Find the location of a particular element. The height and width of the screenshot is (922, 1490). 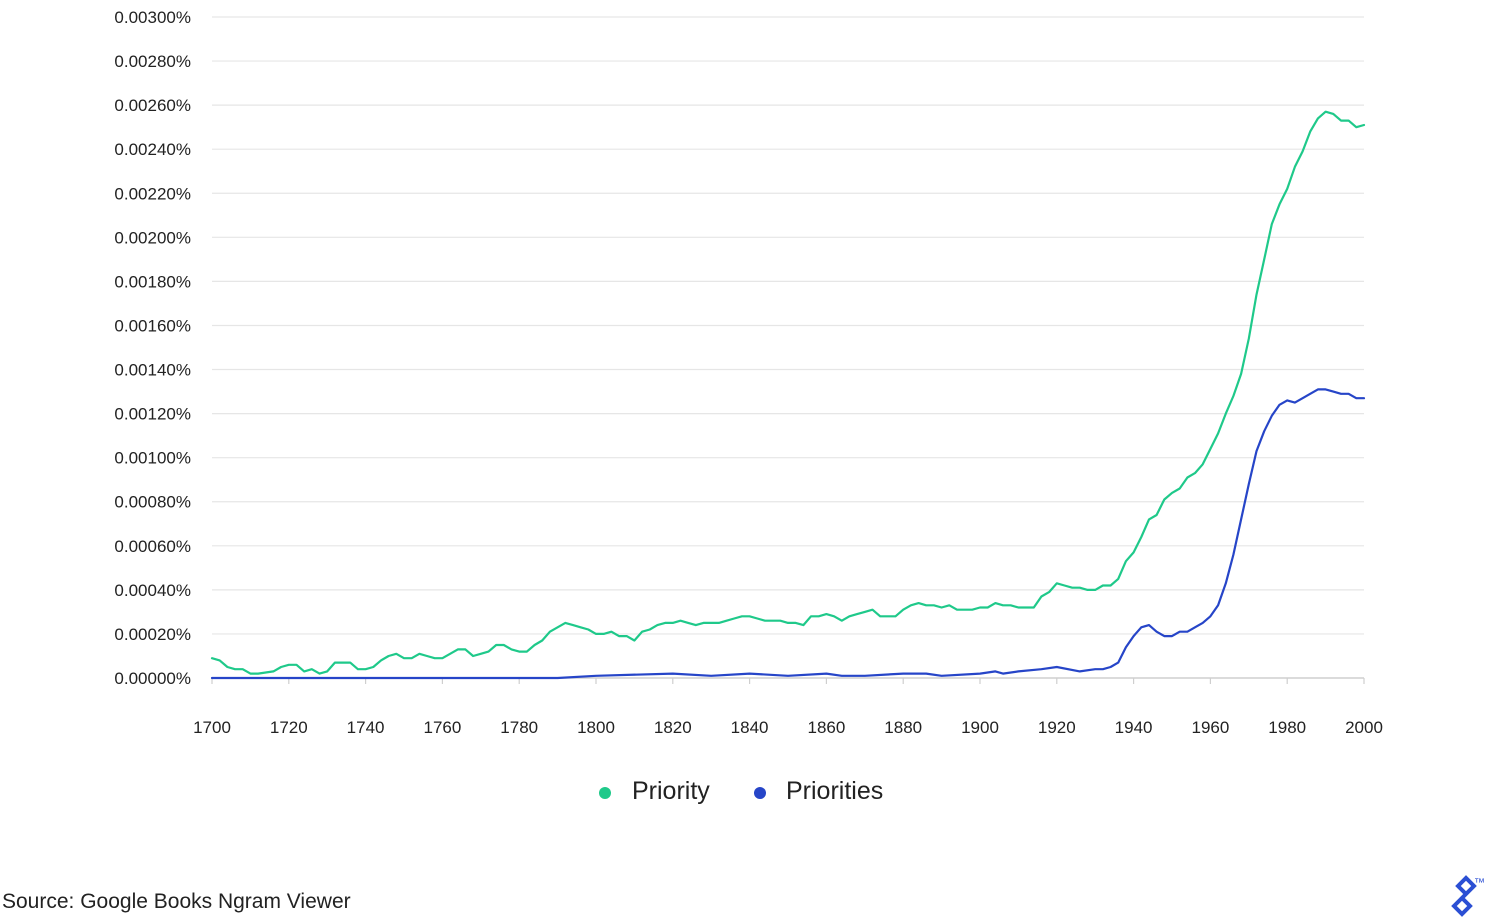

y-tick-label: 0.00180% is located at coordinates (152, 281).